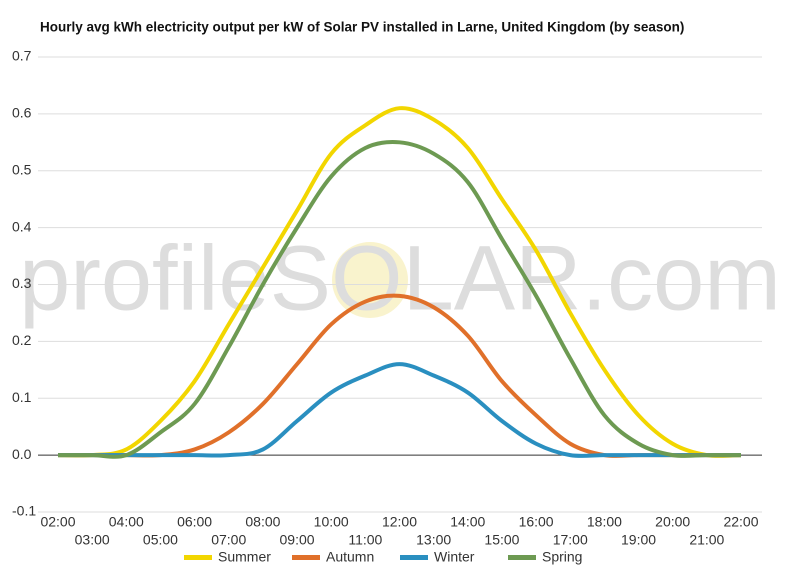 The width and height of the screenshot is (800, 570). What do you see at coordinates (467, 522) in the screenshot?
I see `x-tick-label: 14:00` at bounding box center [467, 522].